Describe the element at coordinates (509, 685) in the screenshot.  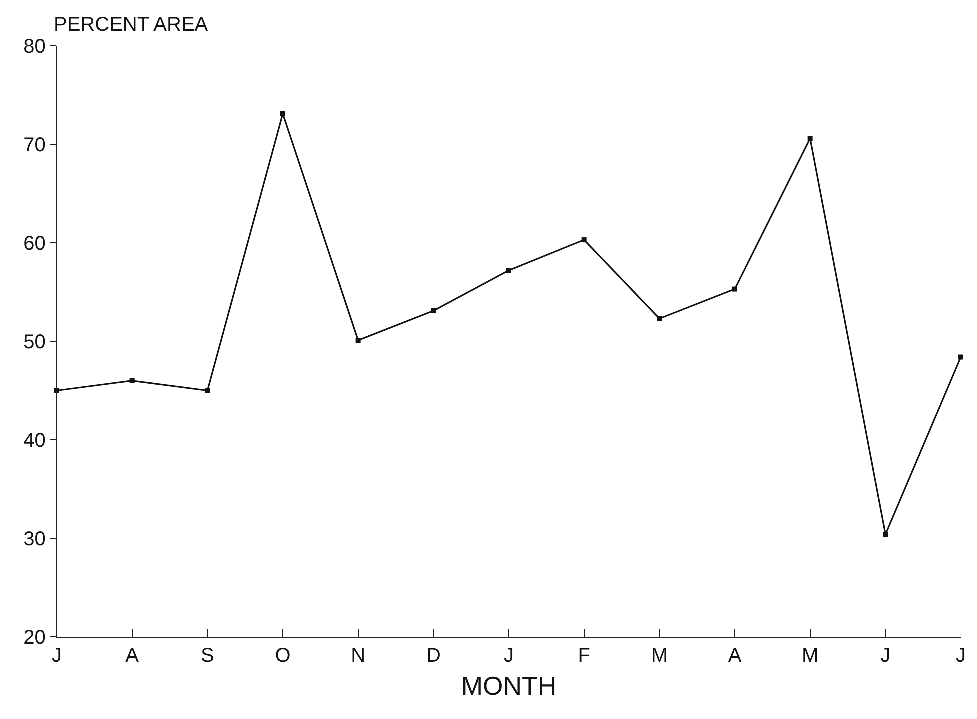
I see `x-axis-title: MONTH` at that location.